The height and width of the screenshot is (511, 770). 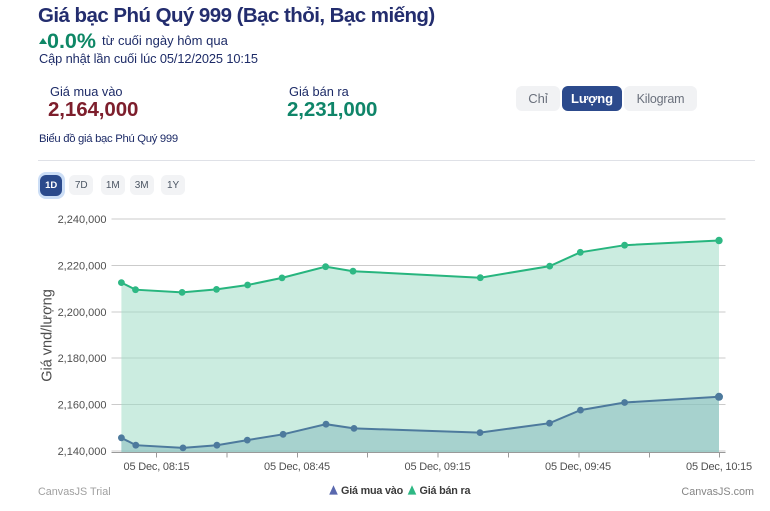 I want to click on svg-text: Giá bán ra, so click(x=446, y=491).